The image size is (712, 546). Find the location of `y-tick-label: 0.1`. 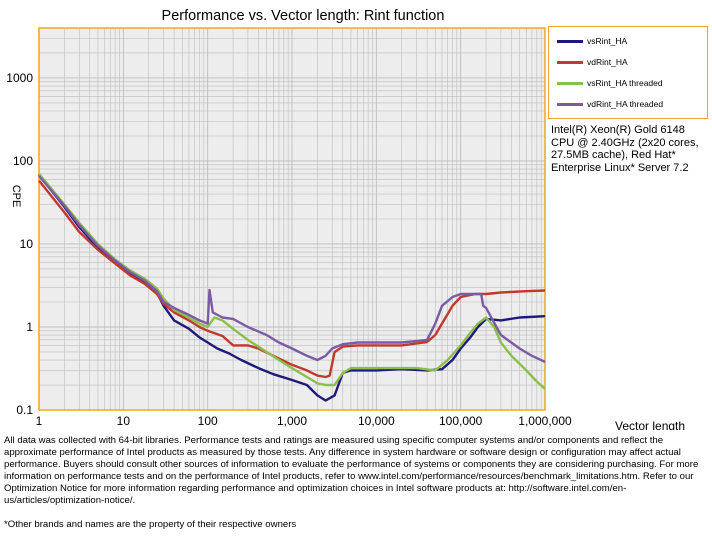

y-tick-label: 0.1 is located at coordinates (24, 410).